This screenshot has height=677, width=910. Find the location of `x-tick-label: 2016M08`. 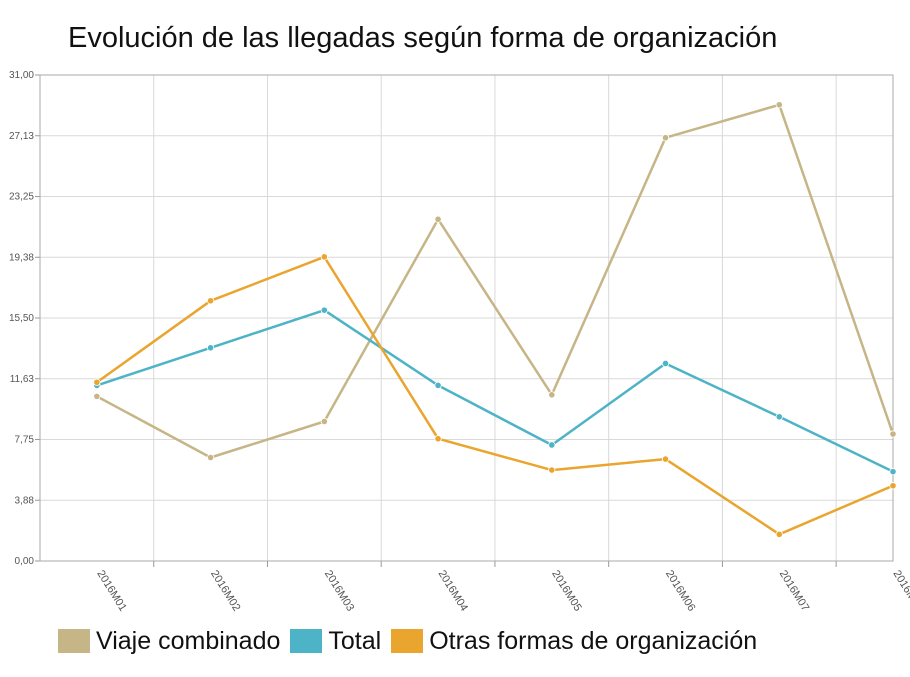

x-tick-label: 2016M08 is located at coordinates (900, 590).